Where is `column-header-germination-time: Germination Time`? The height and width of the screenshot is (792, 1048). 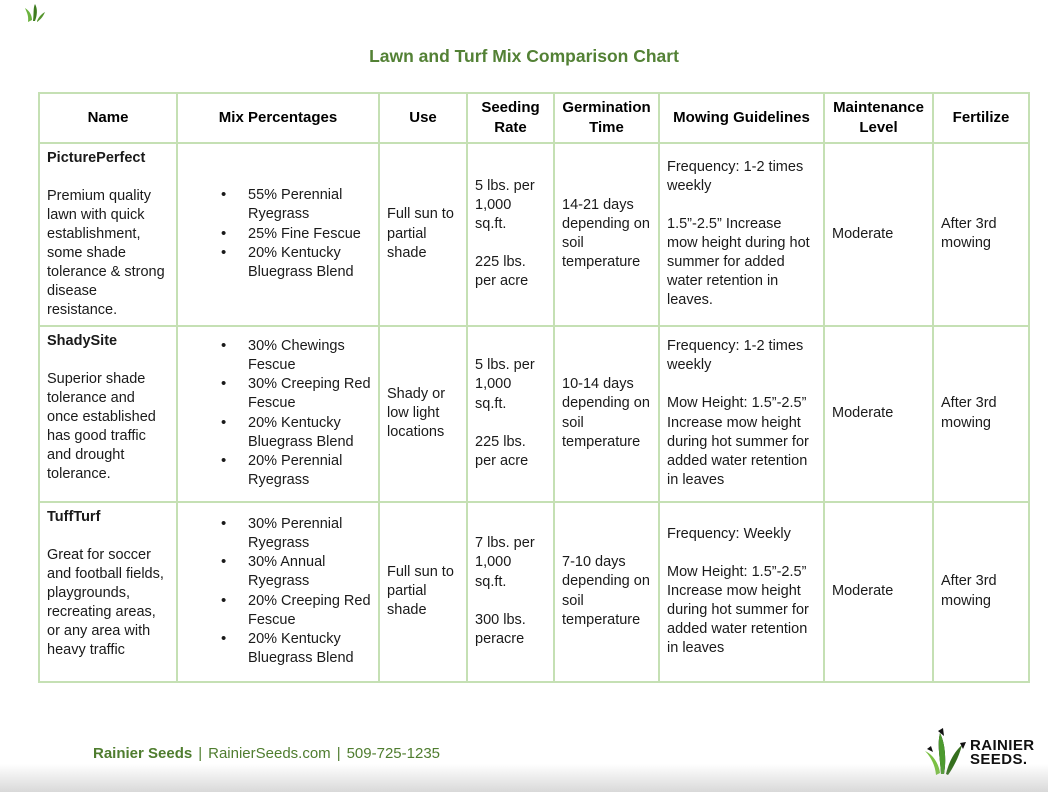
column-header-germination-time: Germination Time is located at coordinates (606, 118).